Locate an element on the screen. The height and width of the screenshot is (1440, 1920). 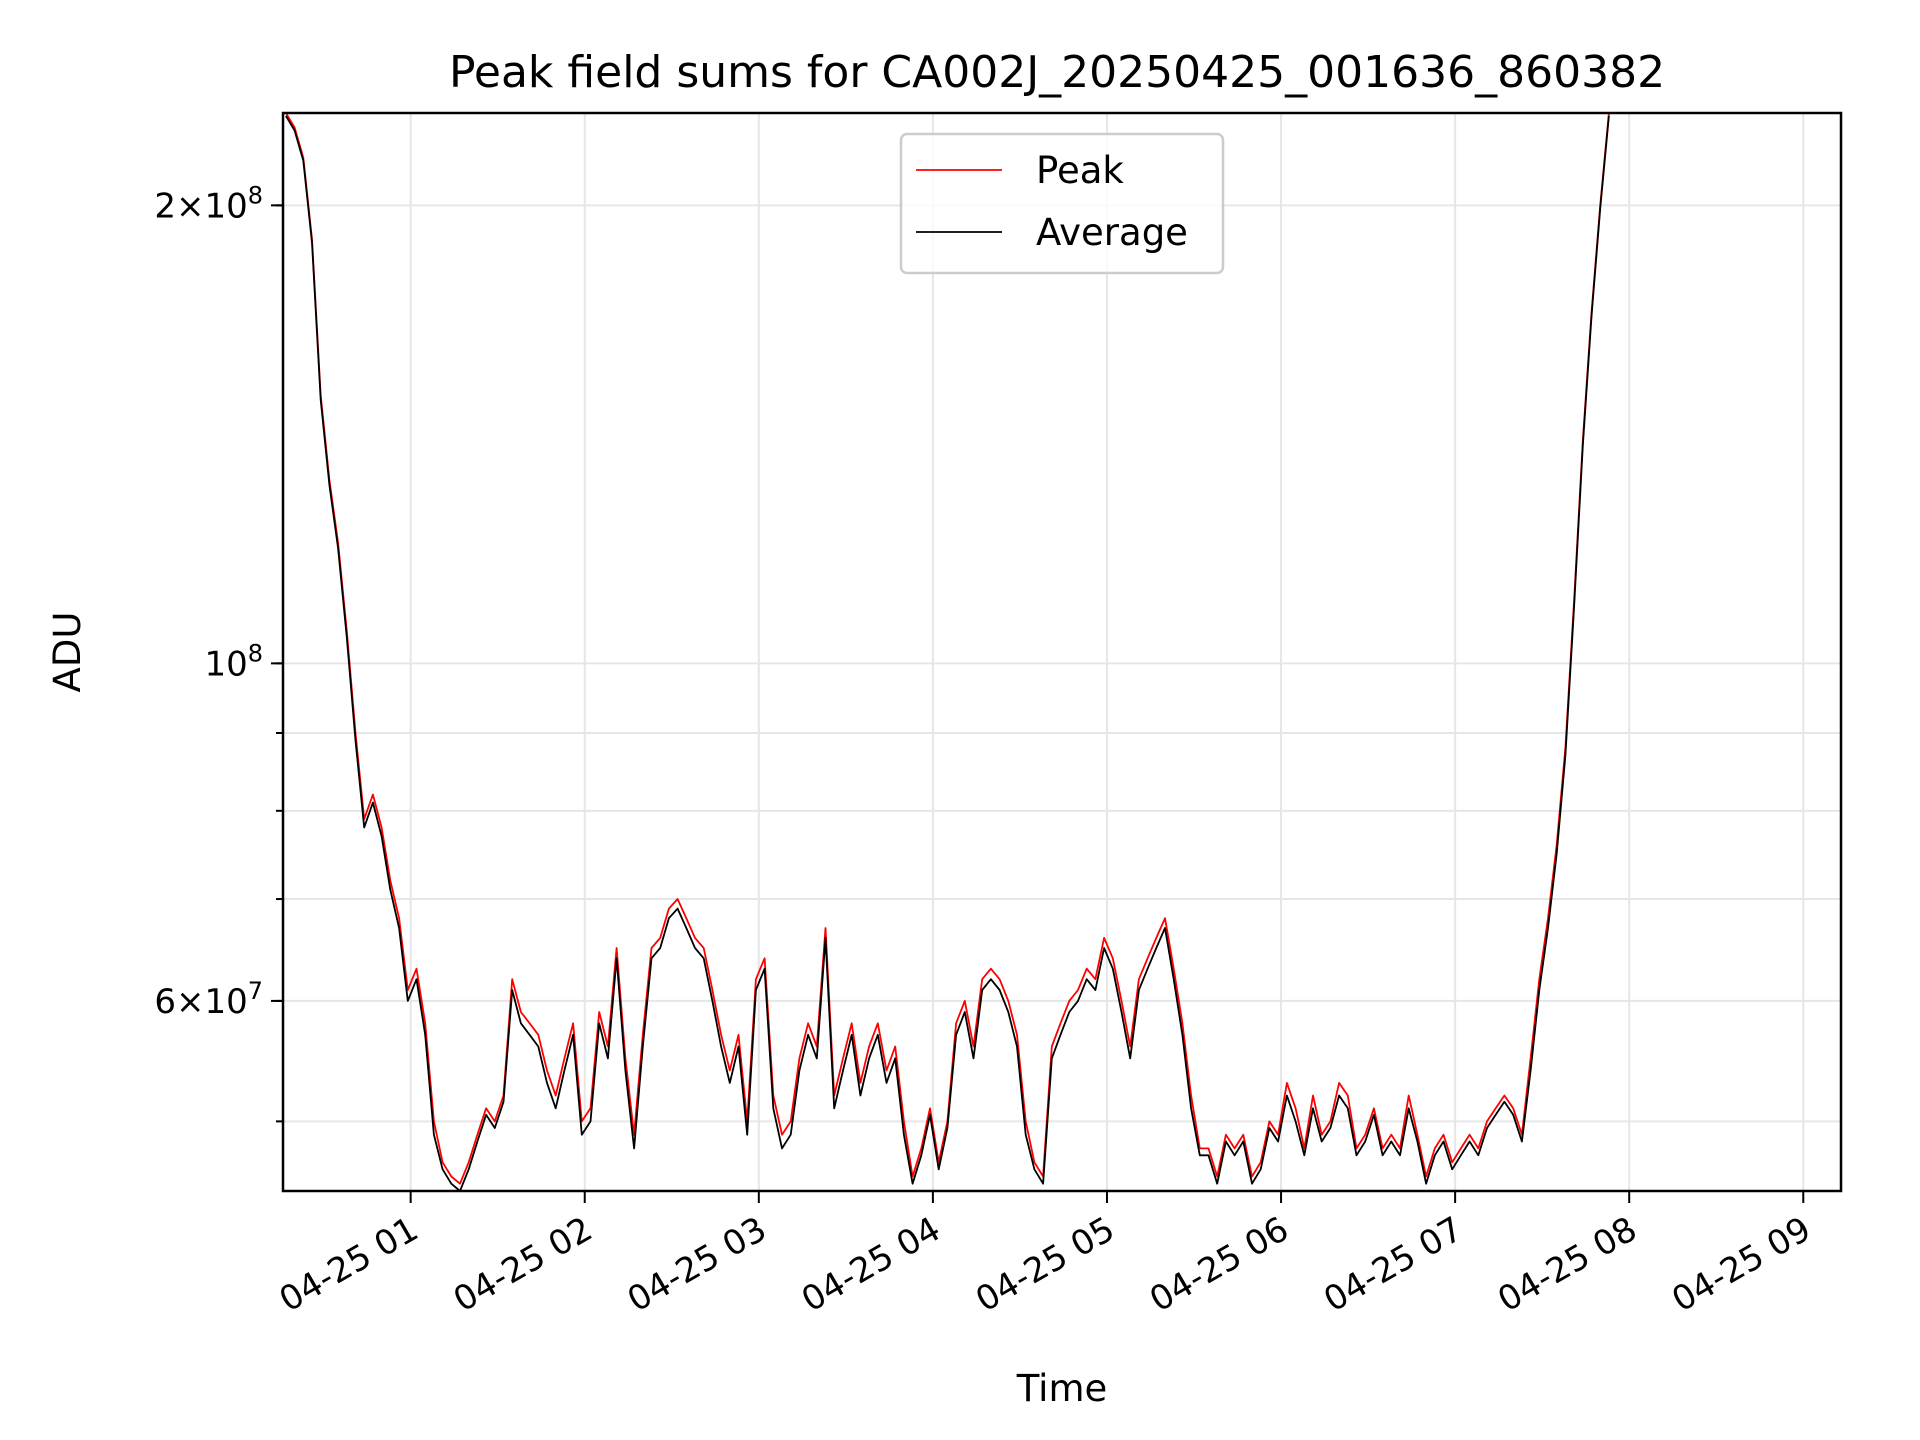
x-axis-label: Time is located at coordinates (1062, 1388).